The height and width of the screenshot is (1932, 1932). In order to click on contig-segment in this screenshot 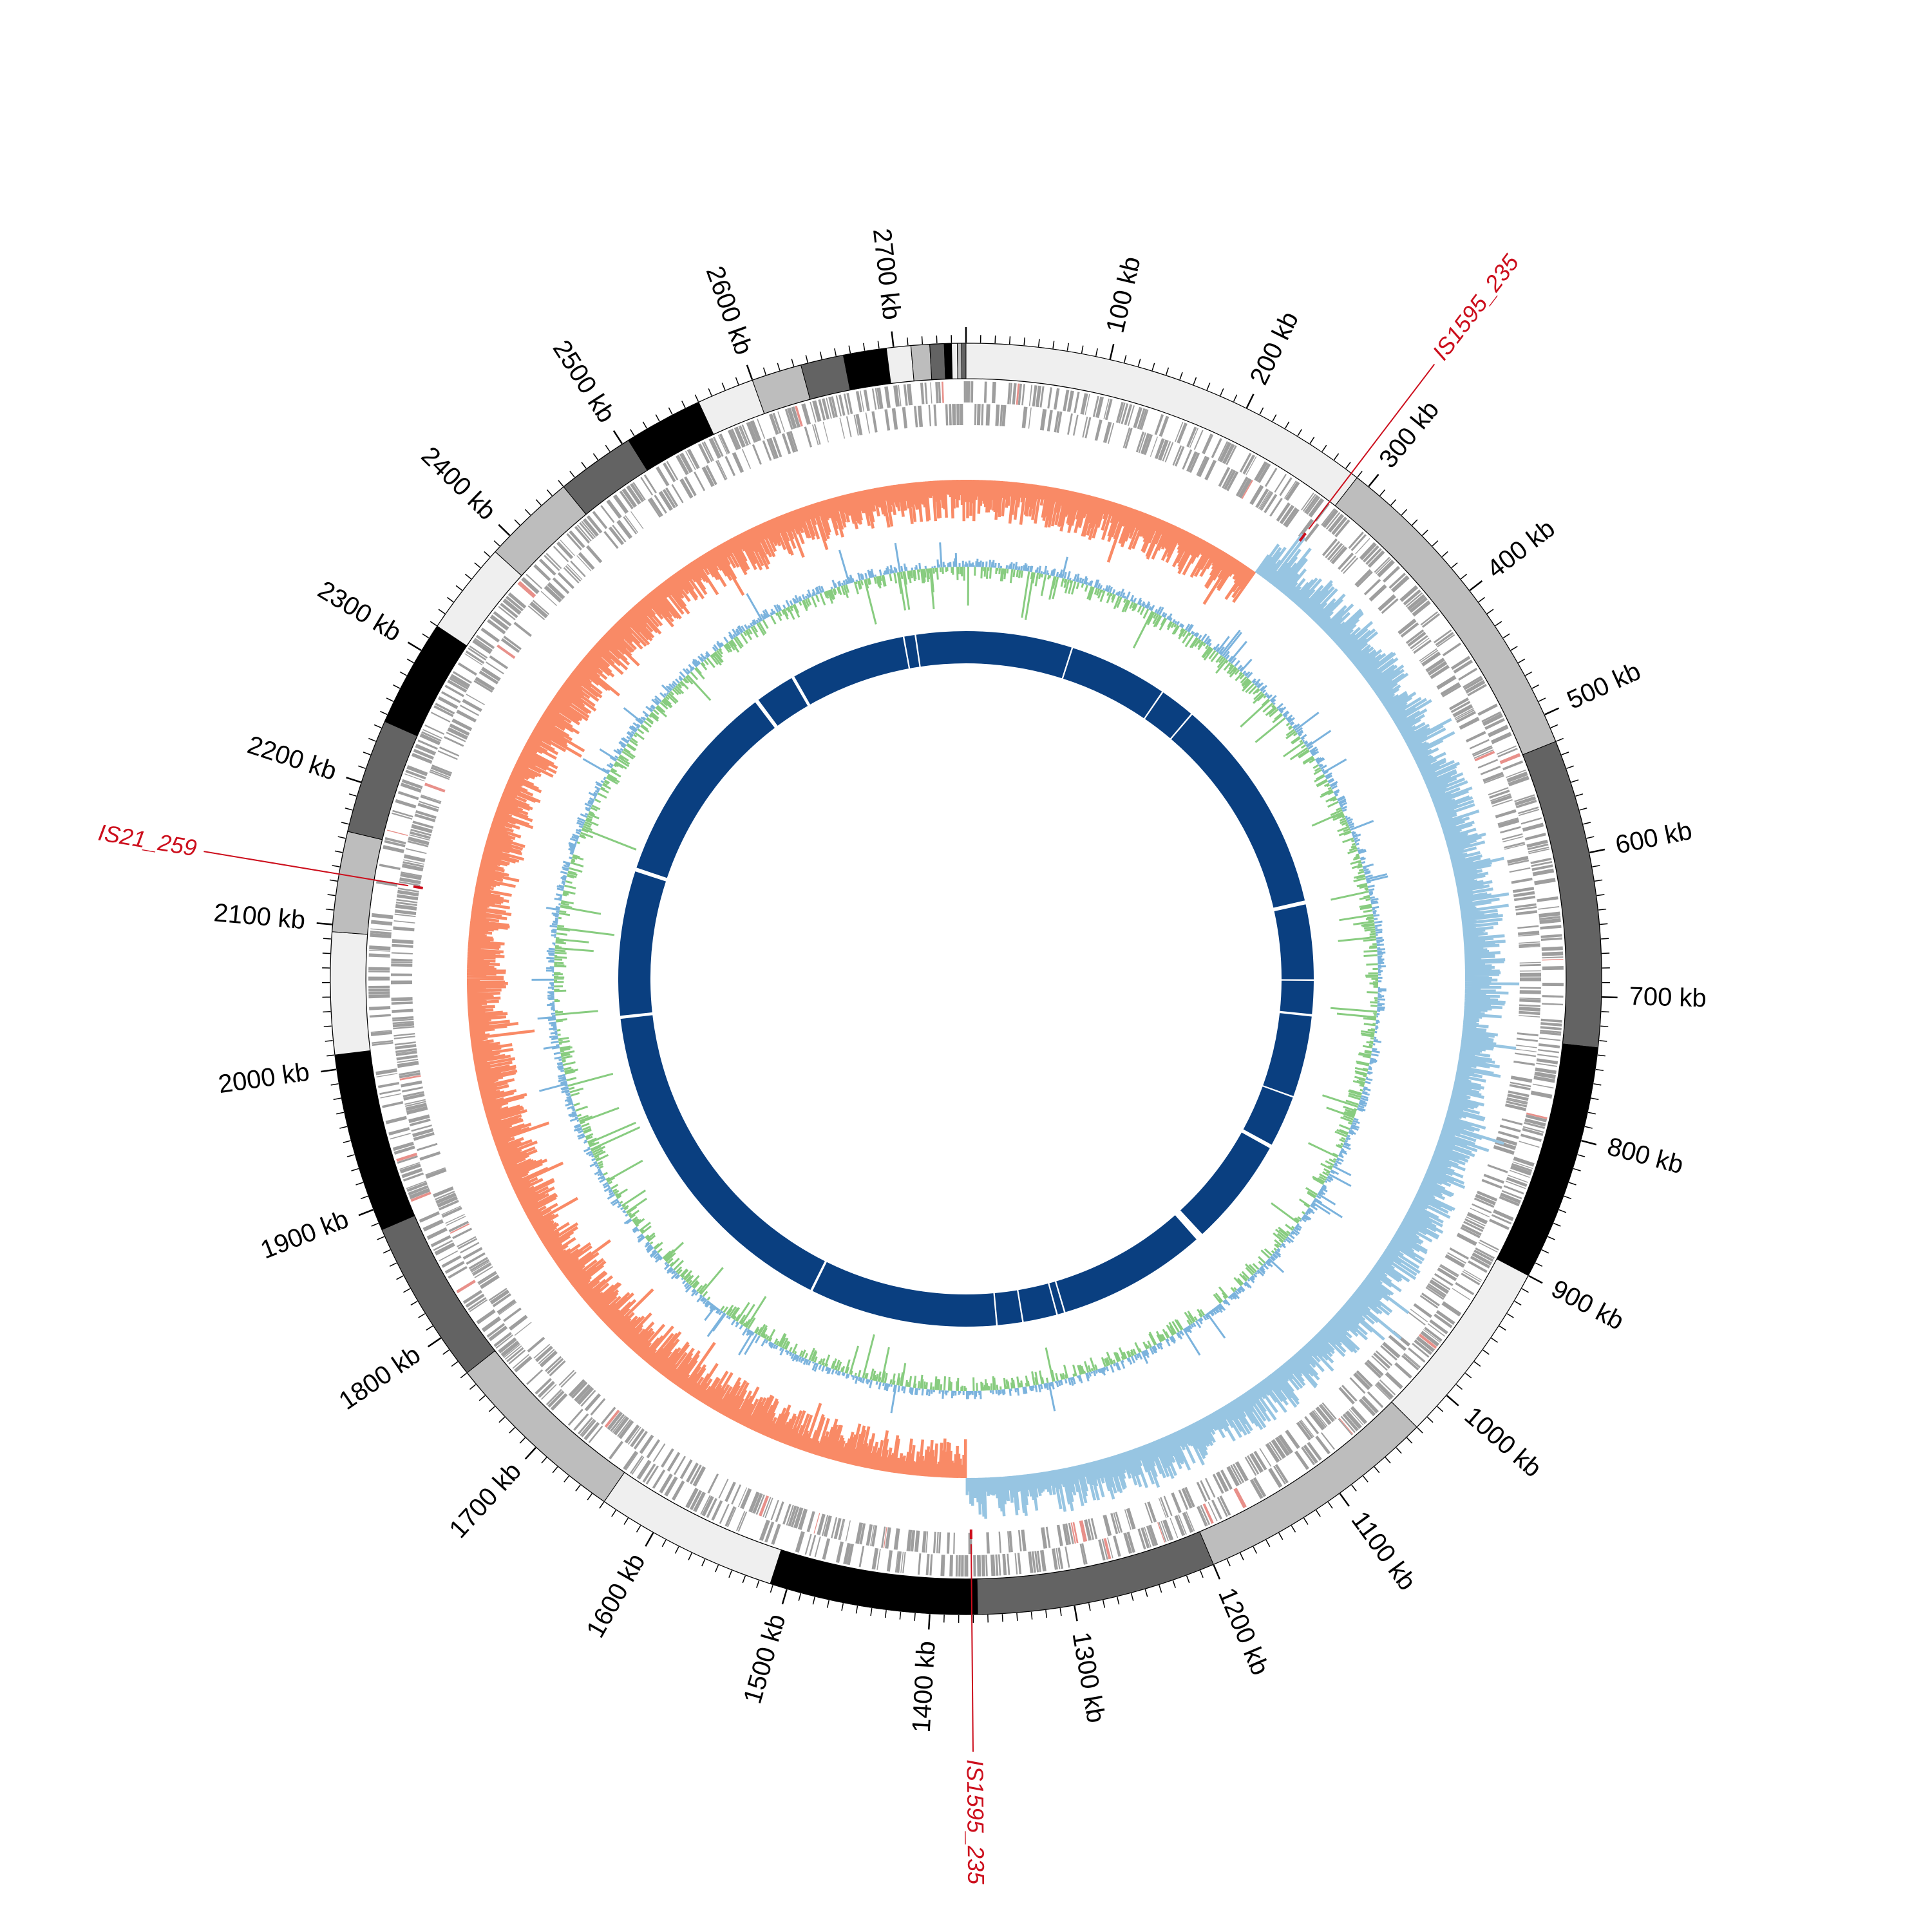, I will do `click(357, 883)`.